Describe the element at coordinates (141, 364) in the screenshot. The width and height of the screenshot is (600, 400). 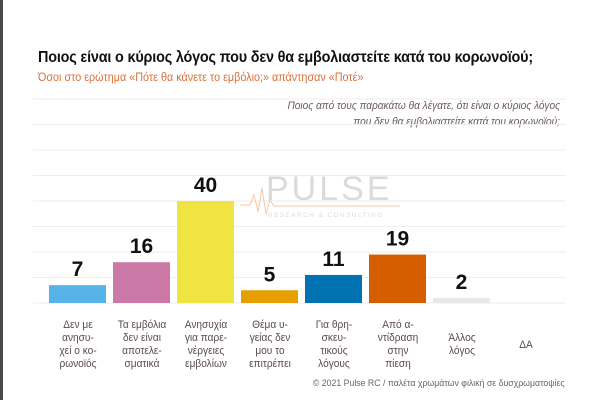
I see `category-label-line: σματικά` at that location.